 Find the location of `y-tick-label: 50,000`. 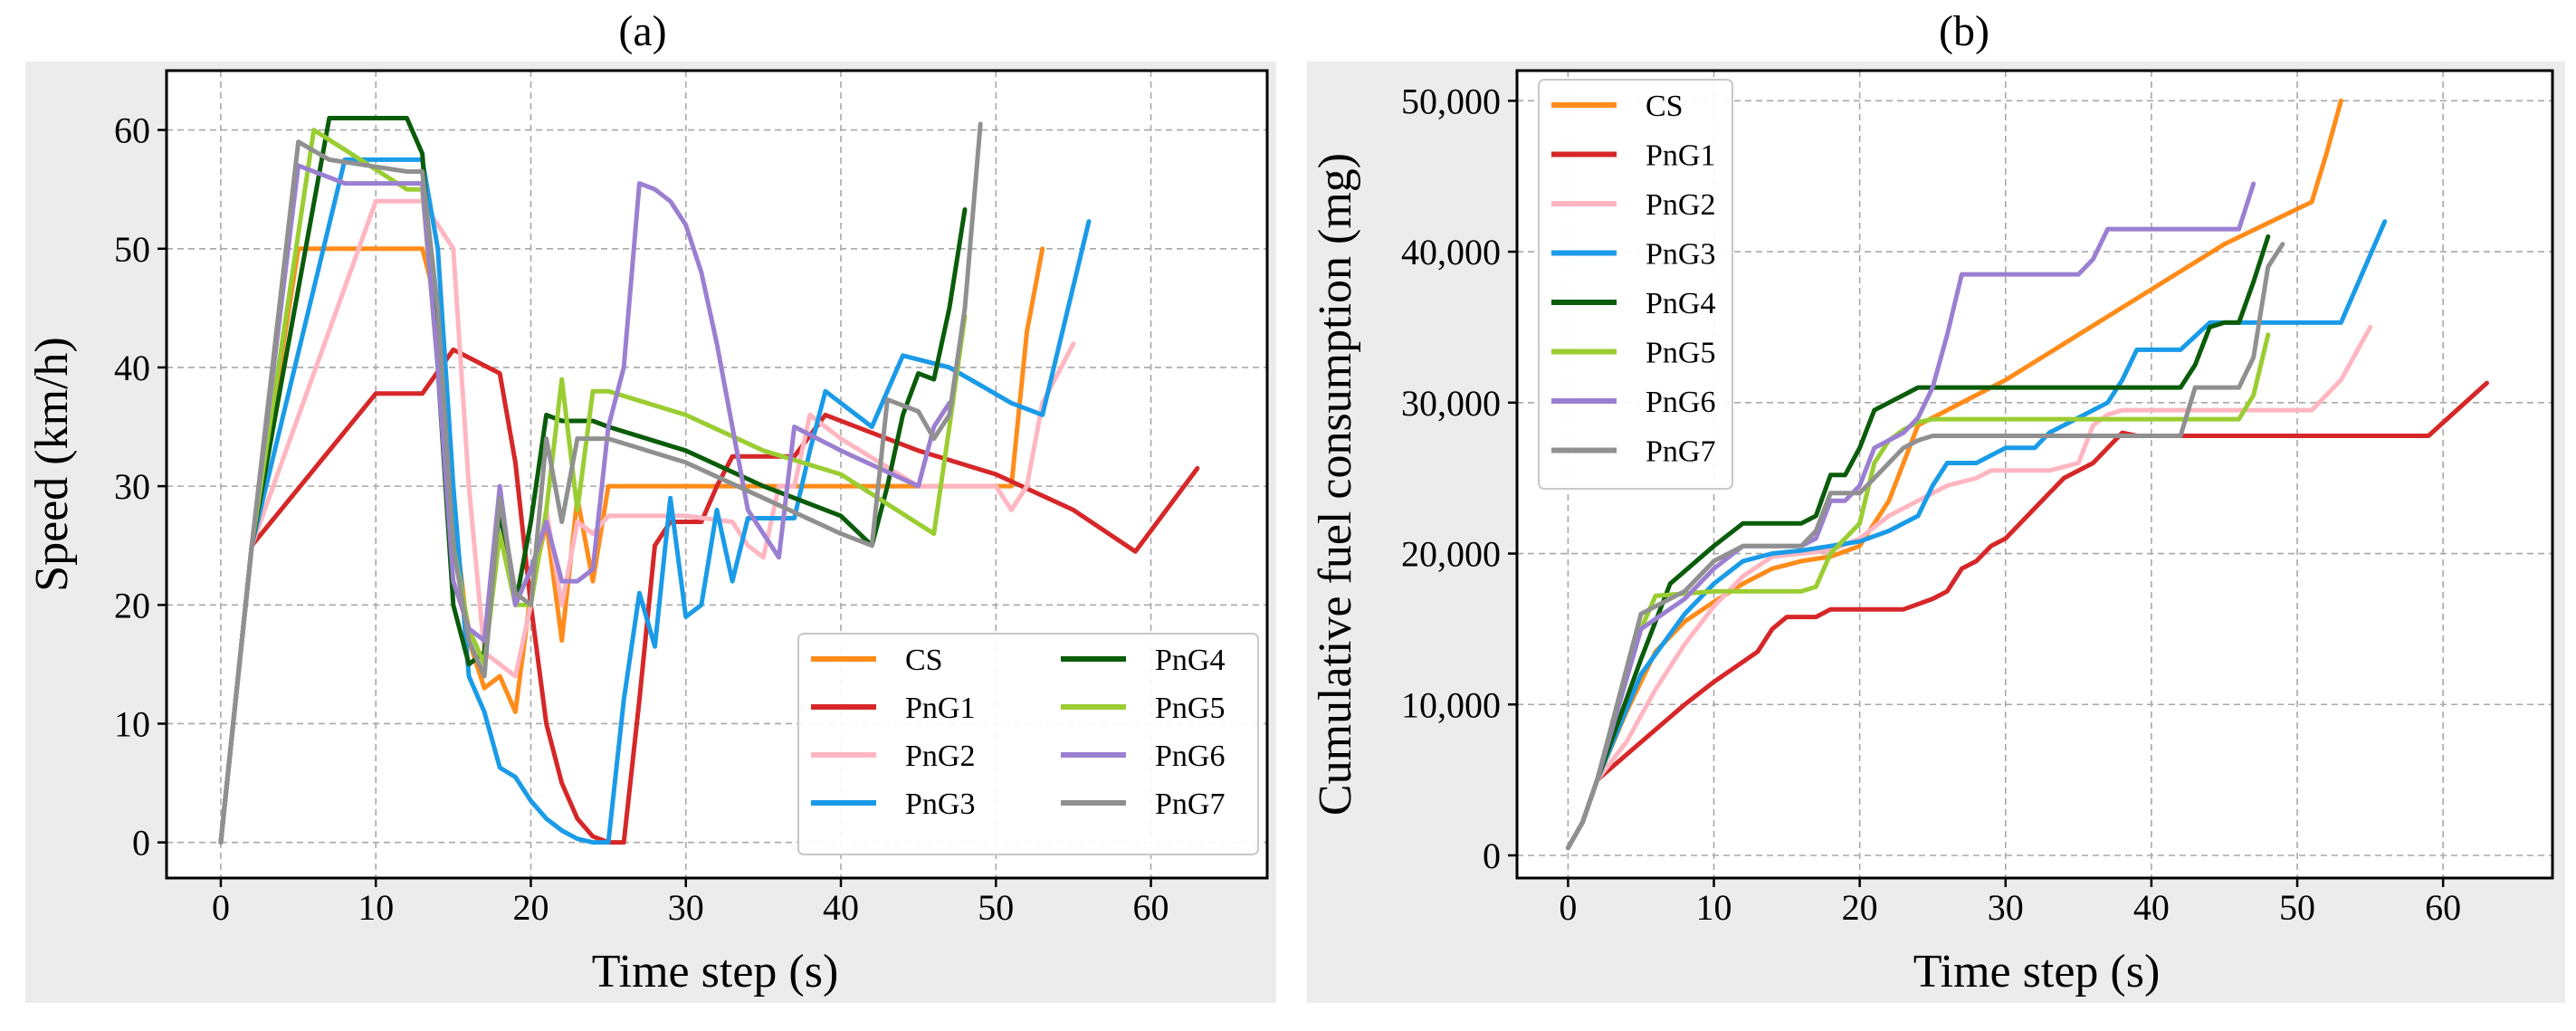

y-tick-label: 50,000 is located at coordinates (1451, 101).